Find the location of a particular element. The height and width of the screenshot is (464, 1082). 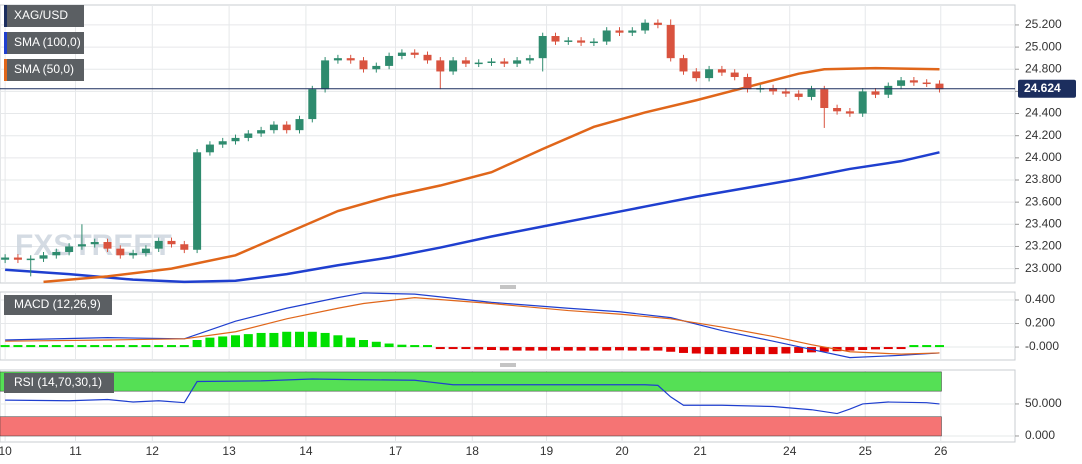

watermark: FXSTREET is located at coordinates (93, 245).